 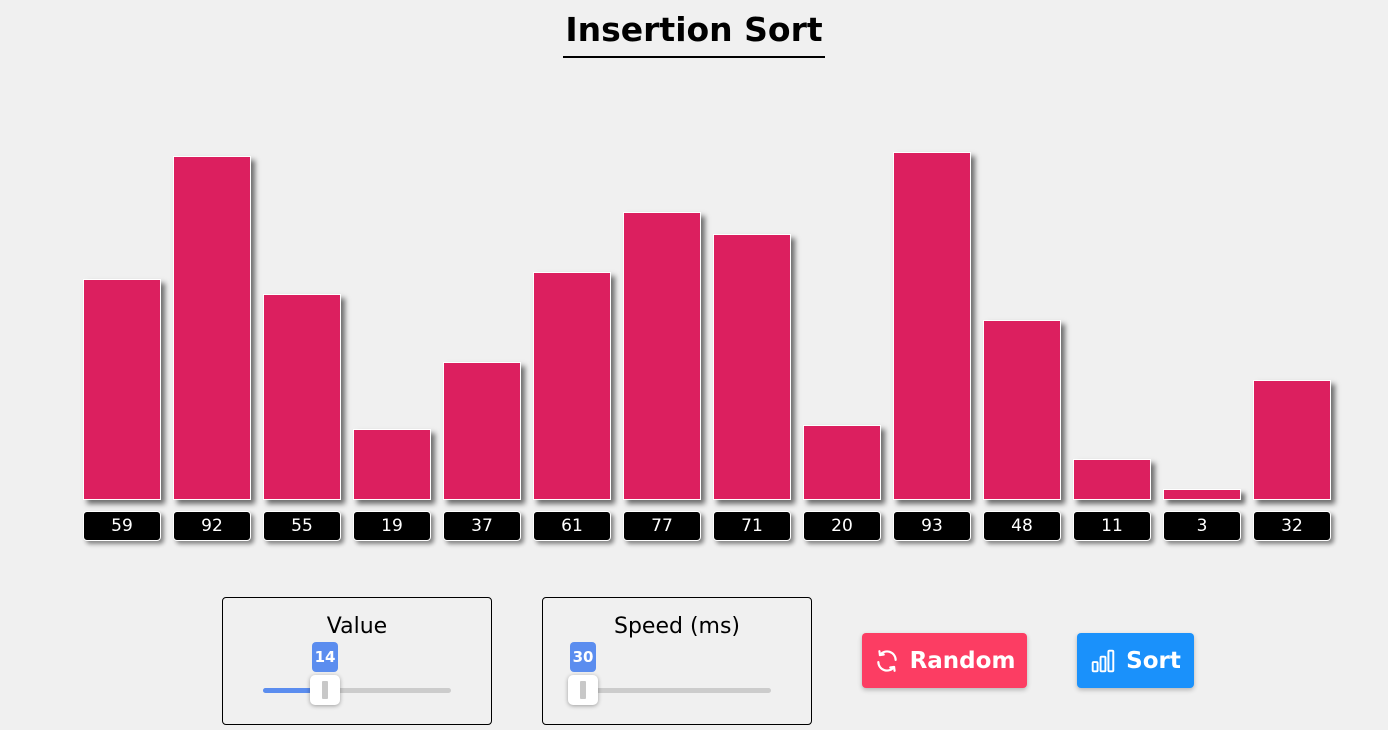 I want to click on bar-value-label: 92, so click(x=212, y=526).